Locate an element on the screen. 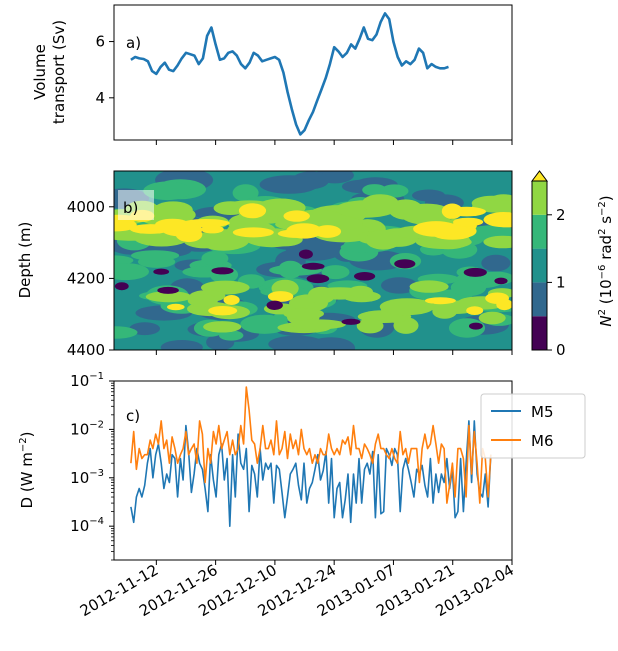  panel-c-ylabel-main: D (W m is located at coordinates (27, 480).